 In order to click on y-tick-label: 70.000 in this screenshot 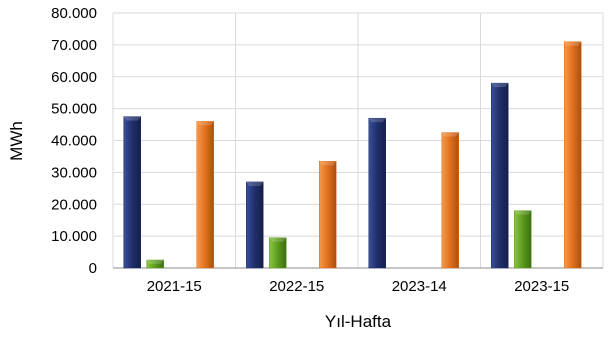, I will do `click(74, 45)`.